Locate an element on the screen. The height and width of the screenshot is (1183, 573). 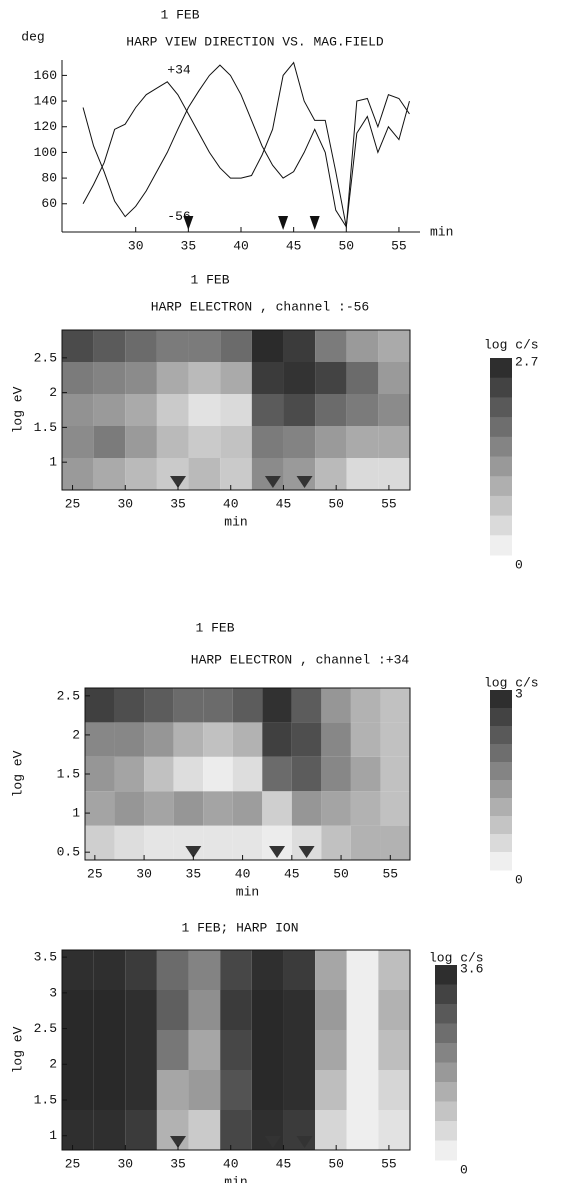
x-tick-label: 30 is located at coordinates (136, 245).